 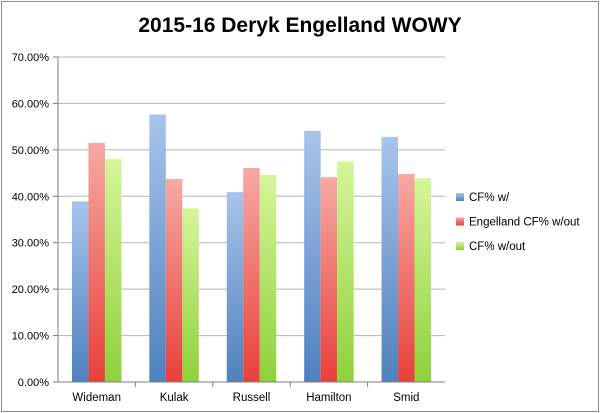 I want to click on y-tick-label: 40.00%, so click(x=31, y=197).